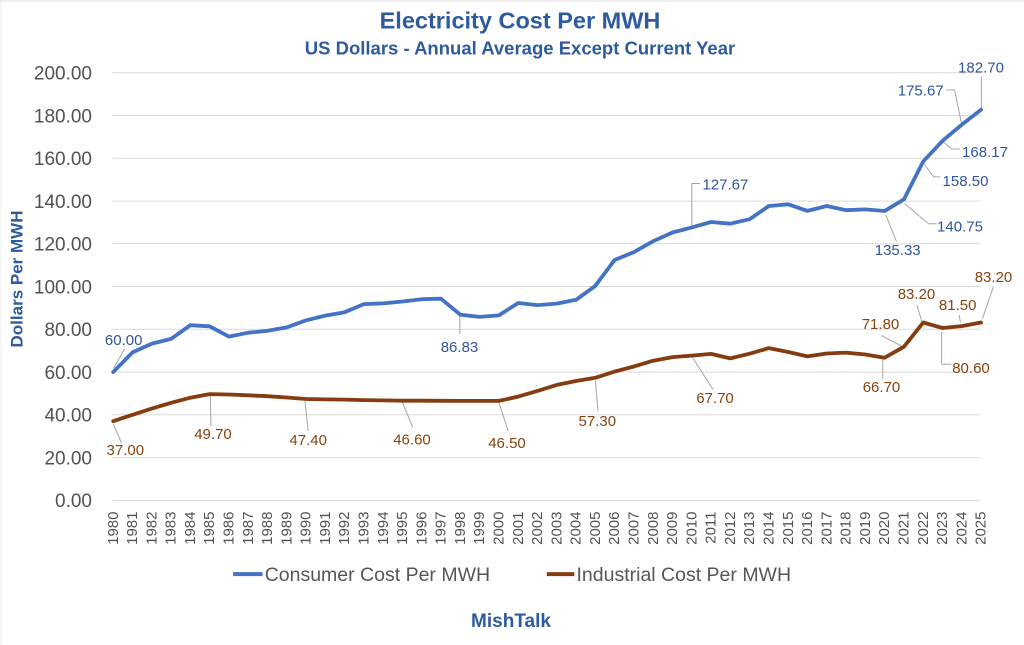 Image resolution: width=1024 pixels, height=645 pixels. What do you see at coordinates (479, 528) in the screenshot?
I see `svg-text: 1999` at bounding box center [479, 528].